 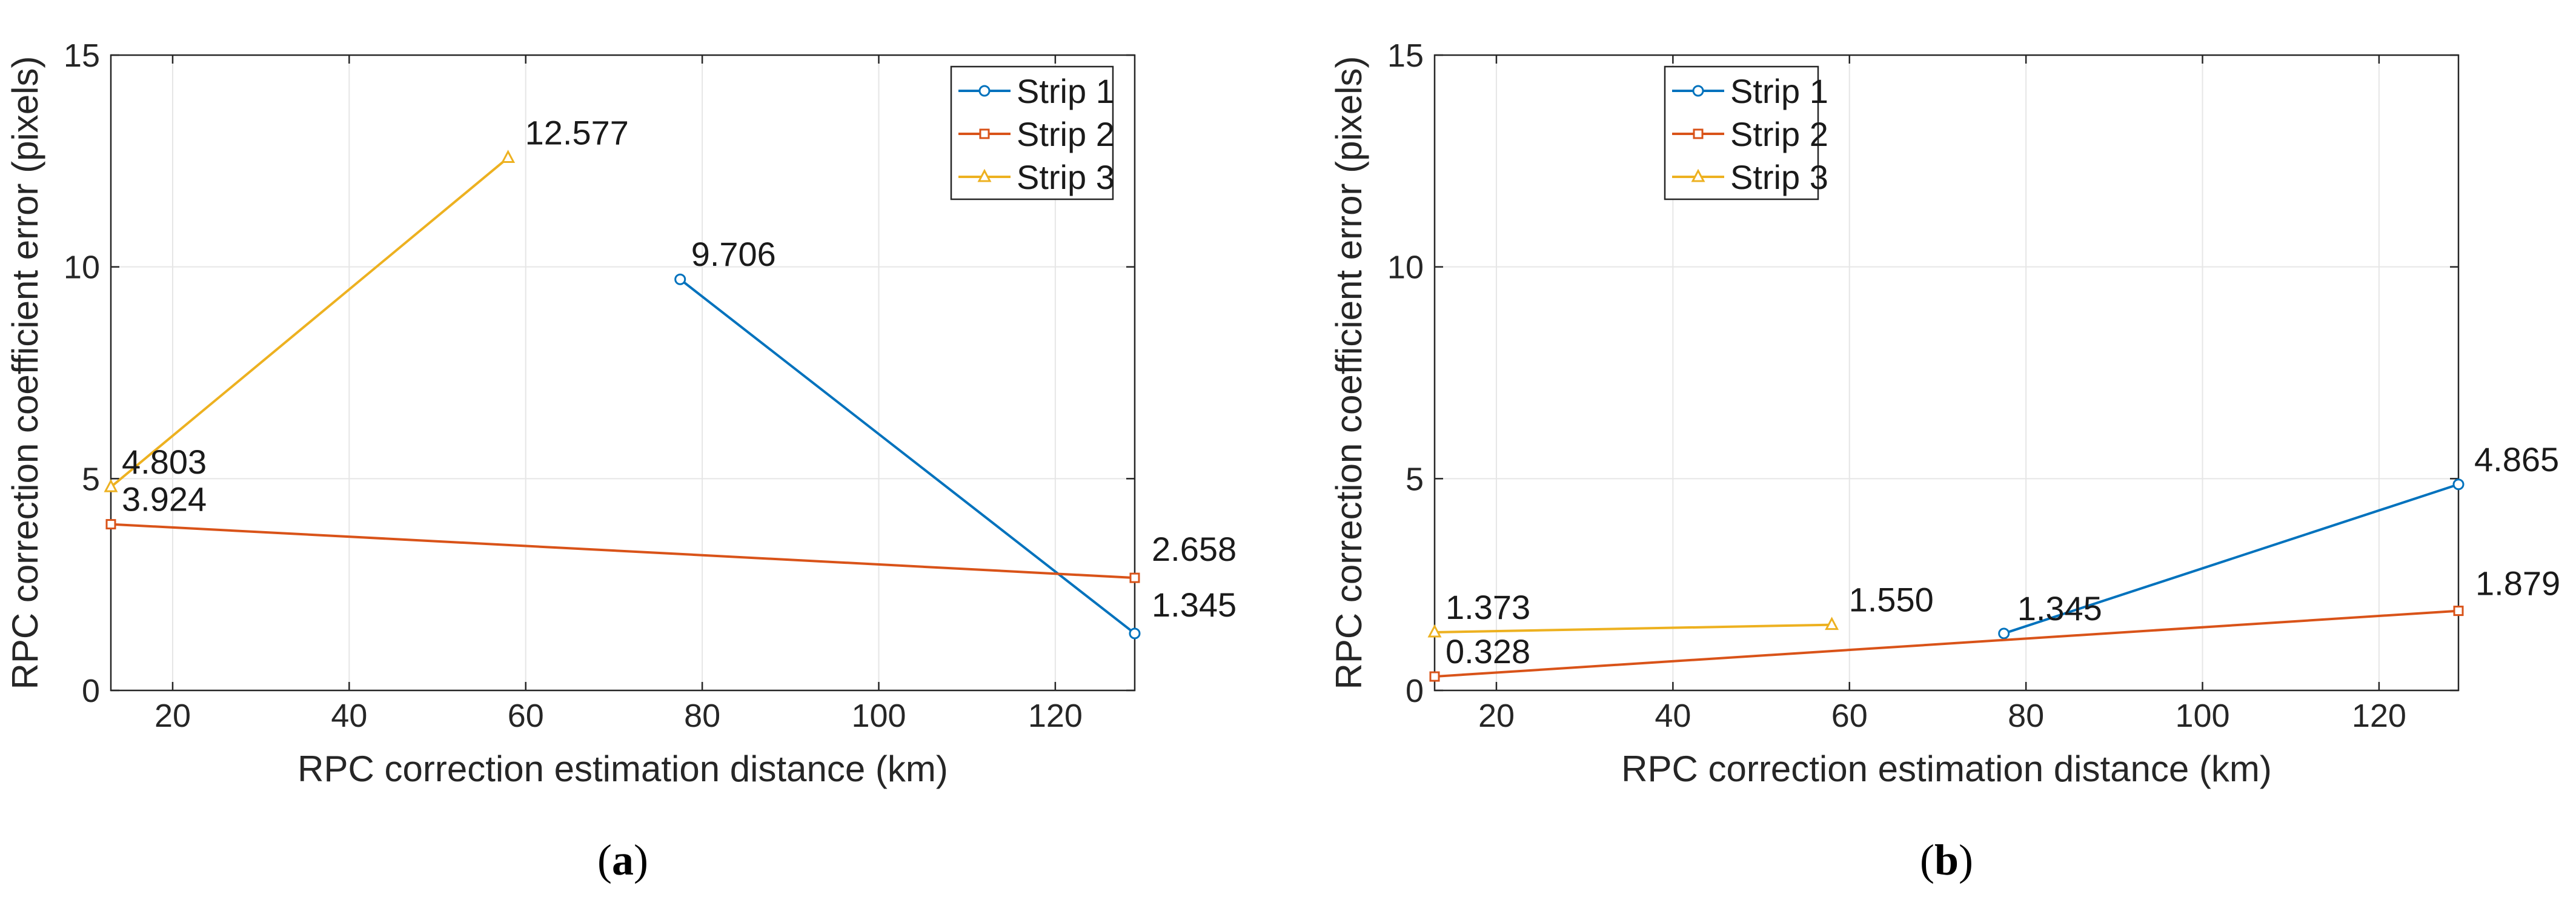 I want to click on data-label: 0.328, so click(x=1488, y=651).